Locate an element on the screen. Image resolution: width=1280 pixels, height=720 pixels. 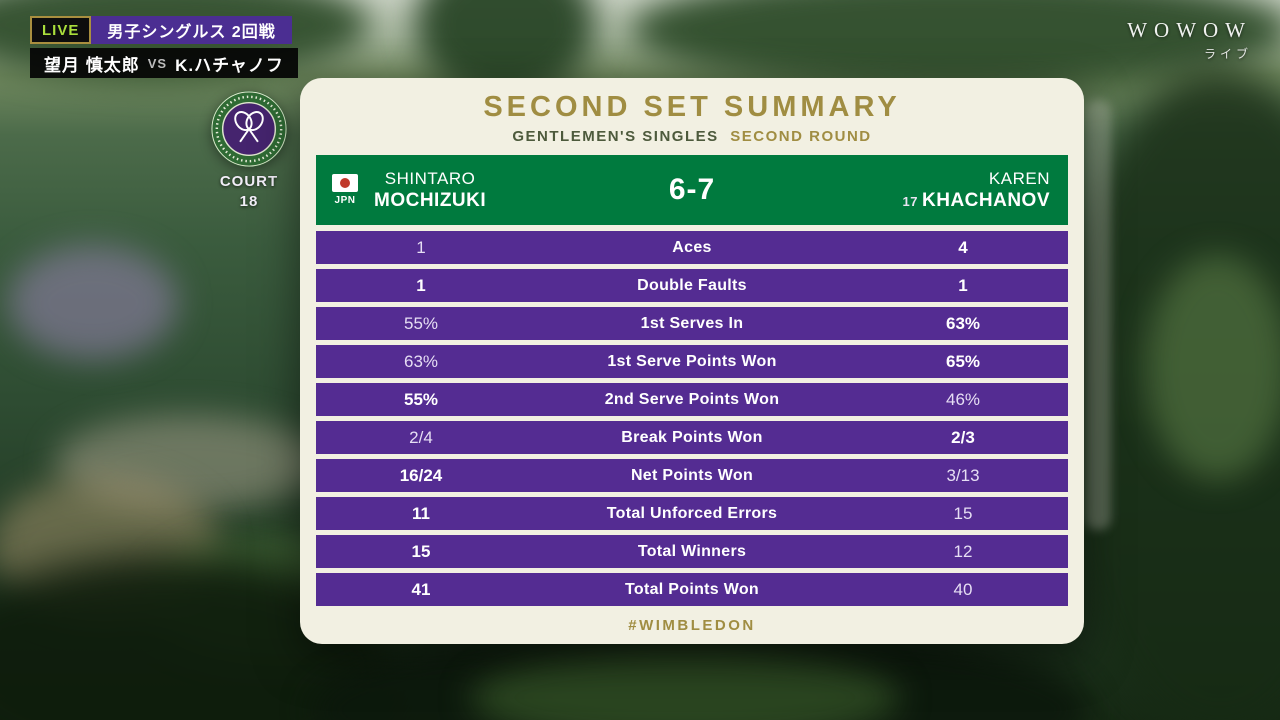
court-label: COURT 18 is located at coordinates (249, 192).